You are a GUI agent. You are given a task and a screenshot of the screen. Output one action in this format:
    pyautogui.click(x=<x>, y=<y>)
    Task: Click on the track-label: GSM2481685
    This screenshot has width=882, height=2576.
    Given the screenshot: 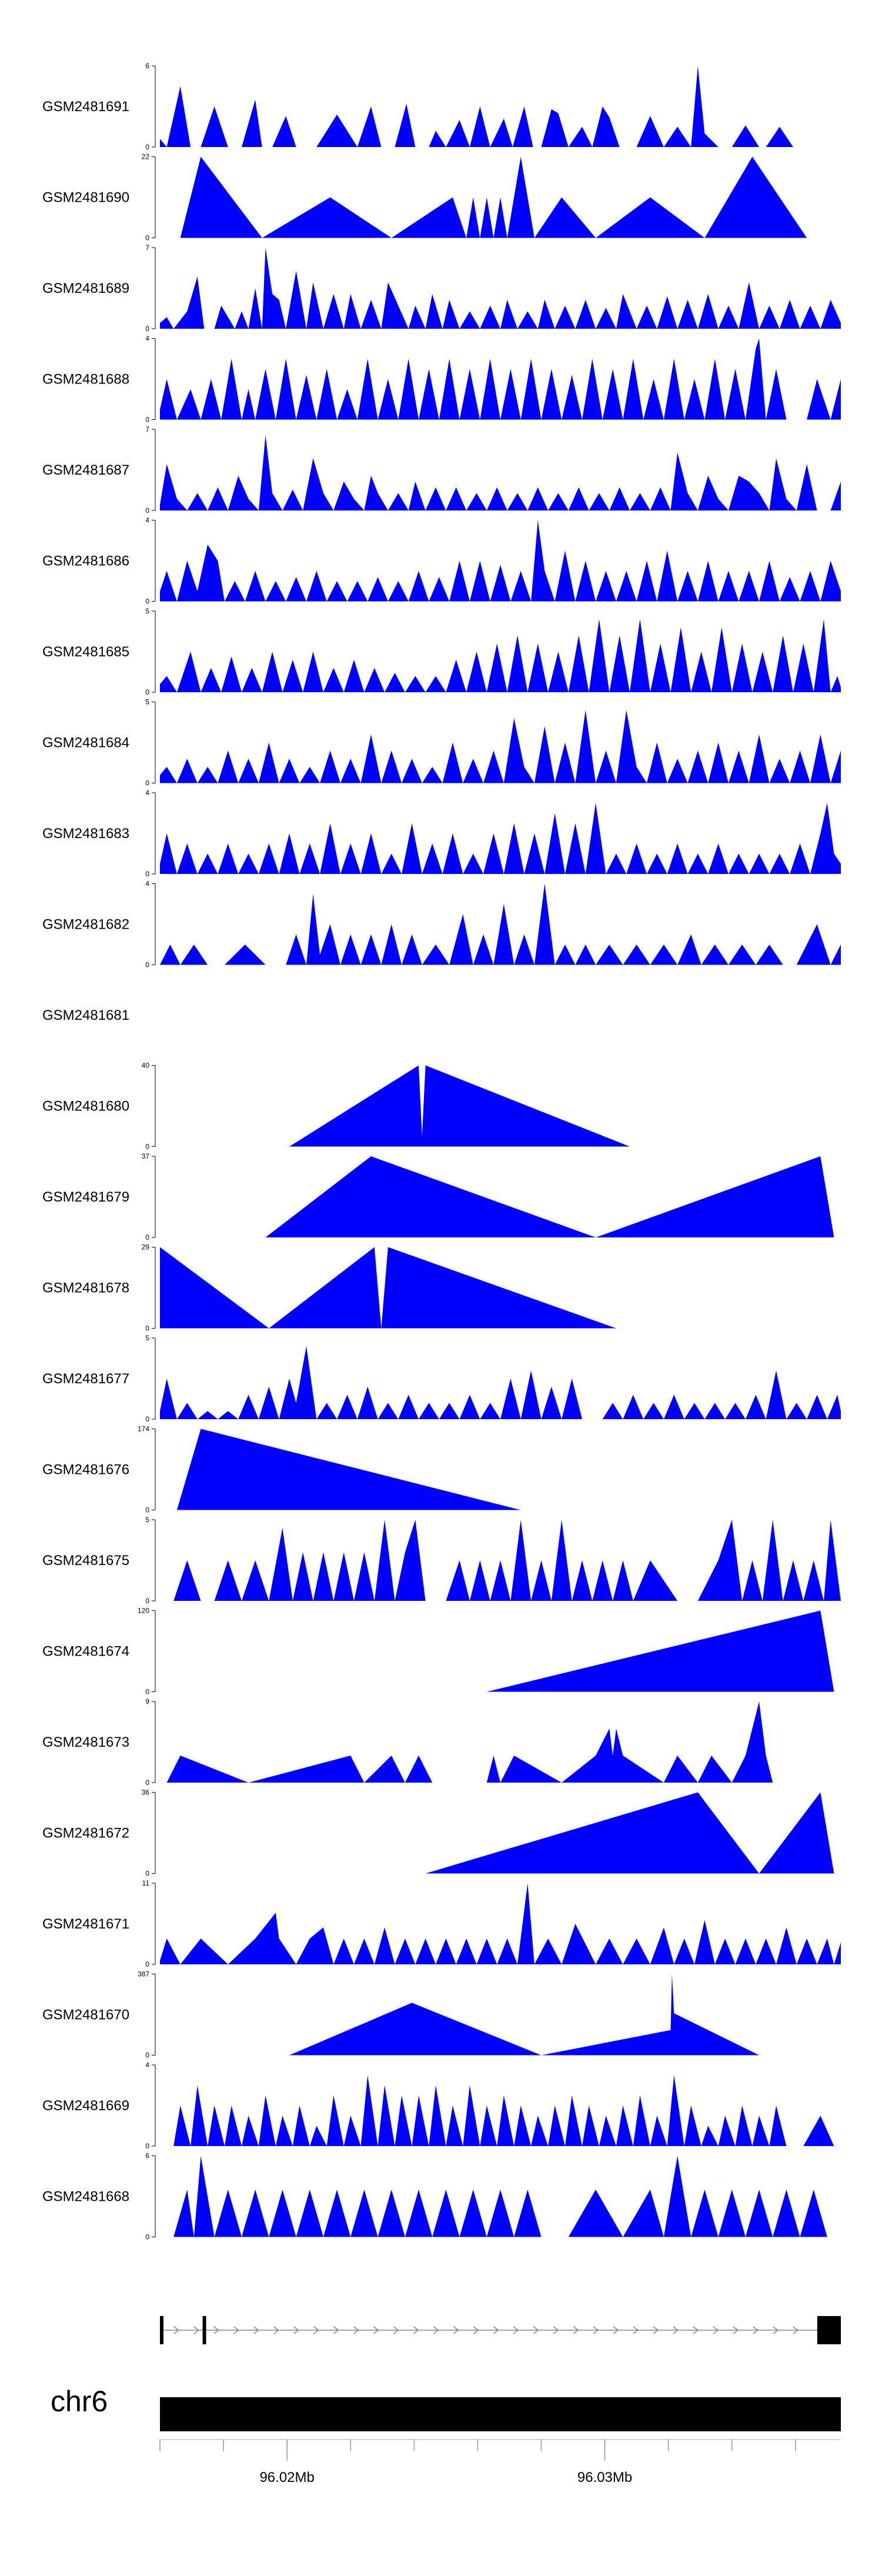 What is the action you would take?
    pyautogui.click(x=85, y=652)
    